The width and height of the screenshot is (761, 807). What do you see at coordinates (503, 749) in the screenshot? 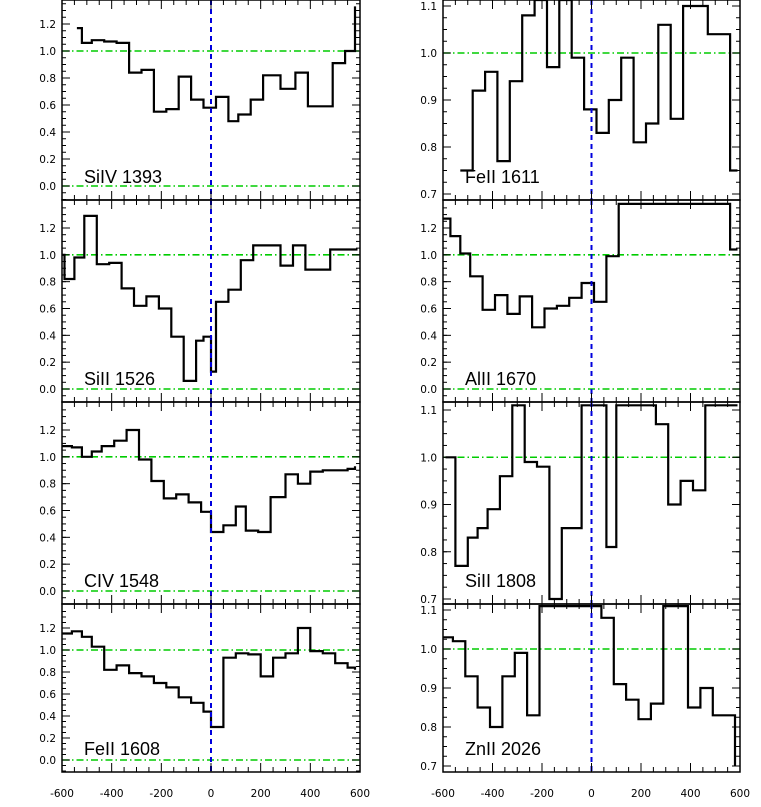
I see `panel-label: ZnII 2026` at bounding box center [503, 749].